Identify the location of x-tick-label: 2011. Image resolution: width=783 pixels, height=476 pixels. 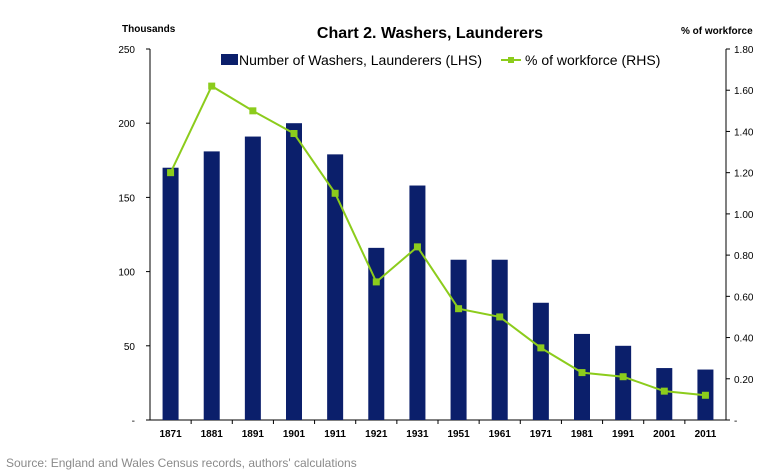
(706, 434).